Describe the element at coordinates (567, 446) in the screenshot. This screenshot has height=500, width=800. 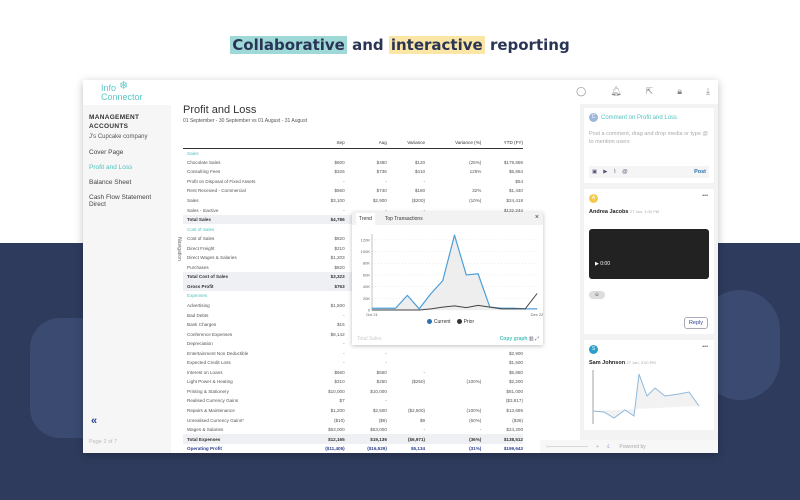
I see `zoom-slider: ○───────────` at that location.